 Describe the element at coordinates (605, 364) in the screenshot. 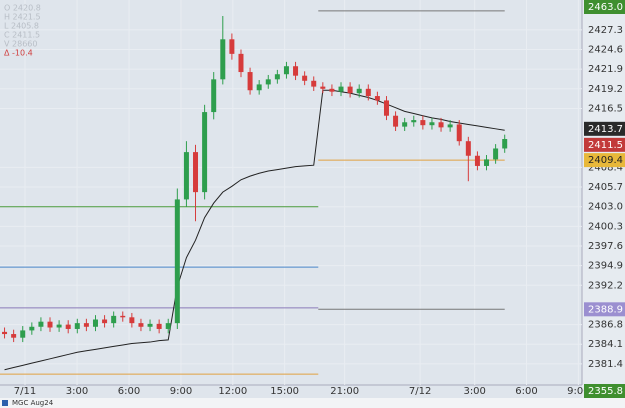

I see `y-tick-label: 2381.4` at that location.